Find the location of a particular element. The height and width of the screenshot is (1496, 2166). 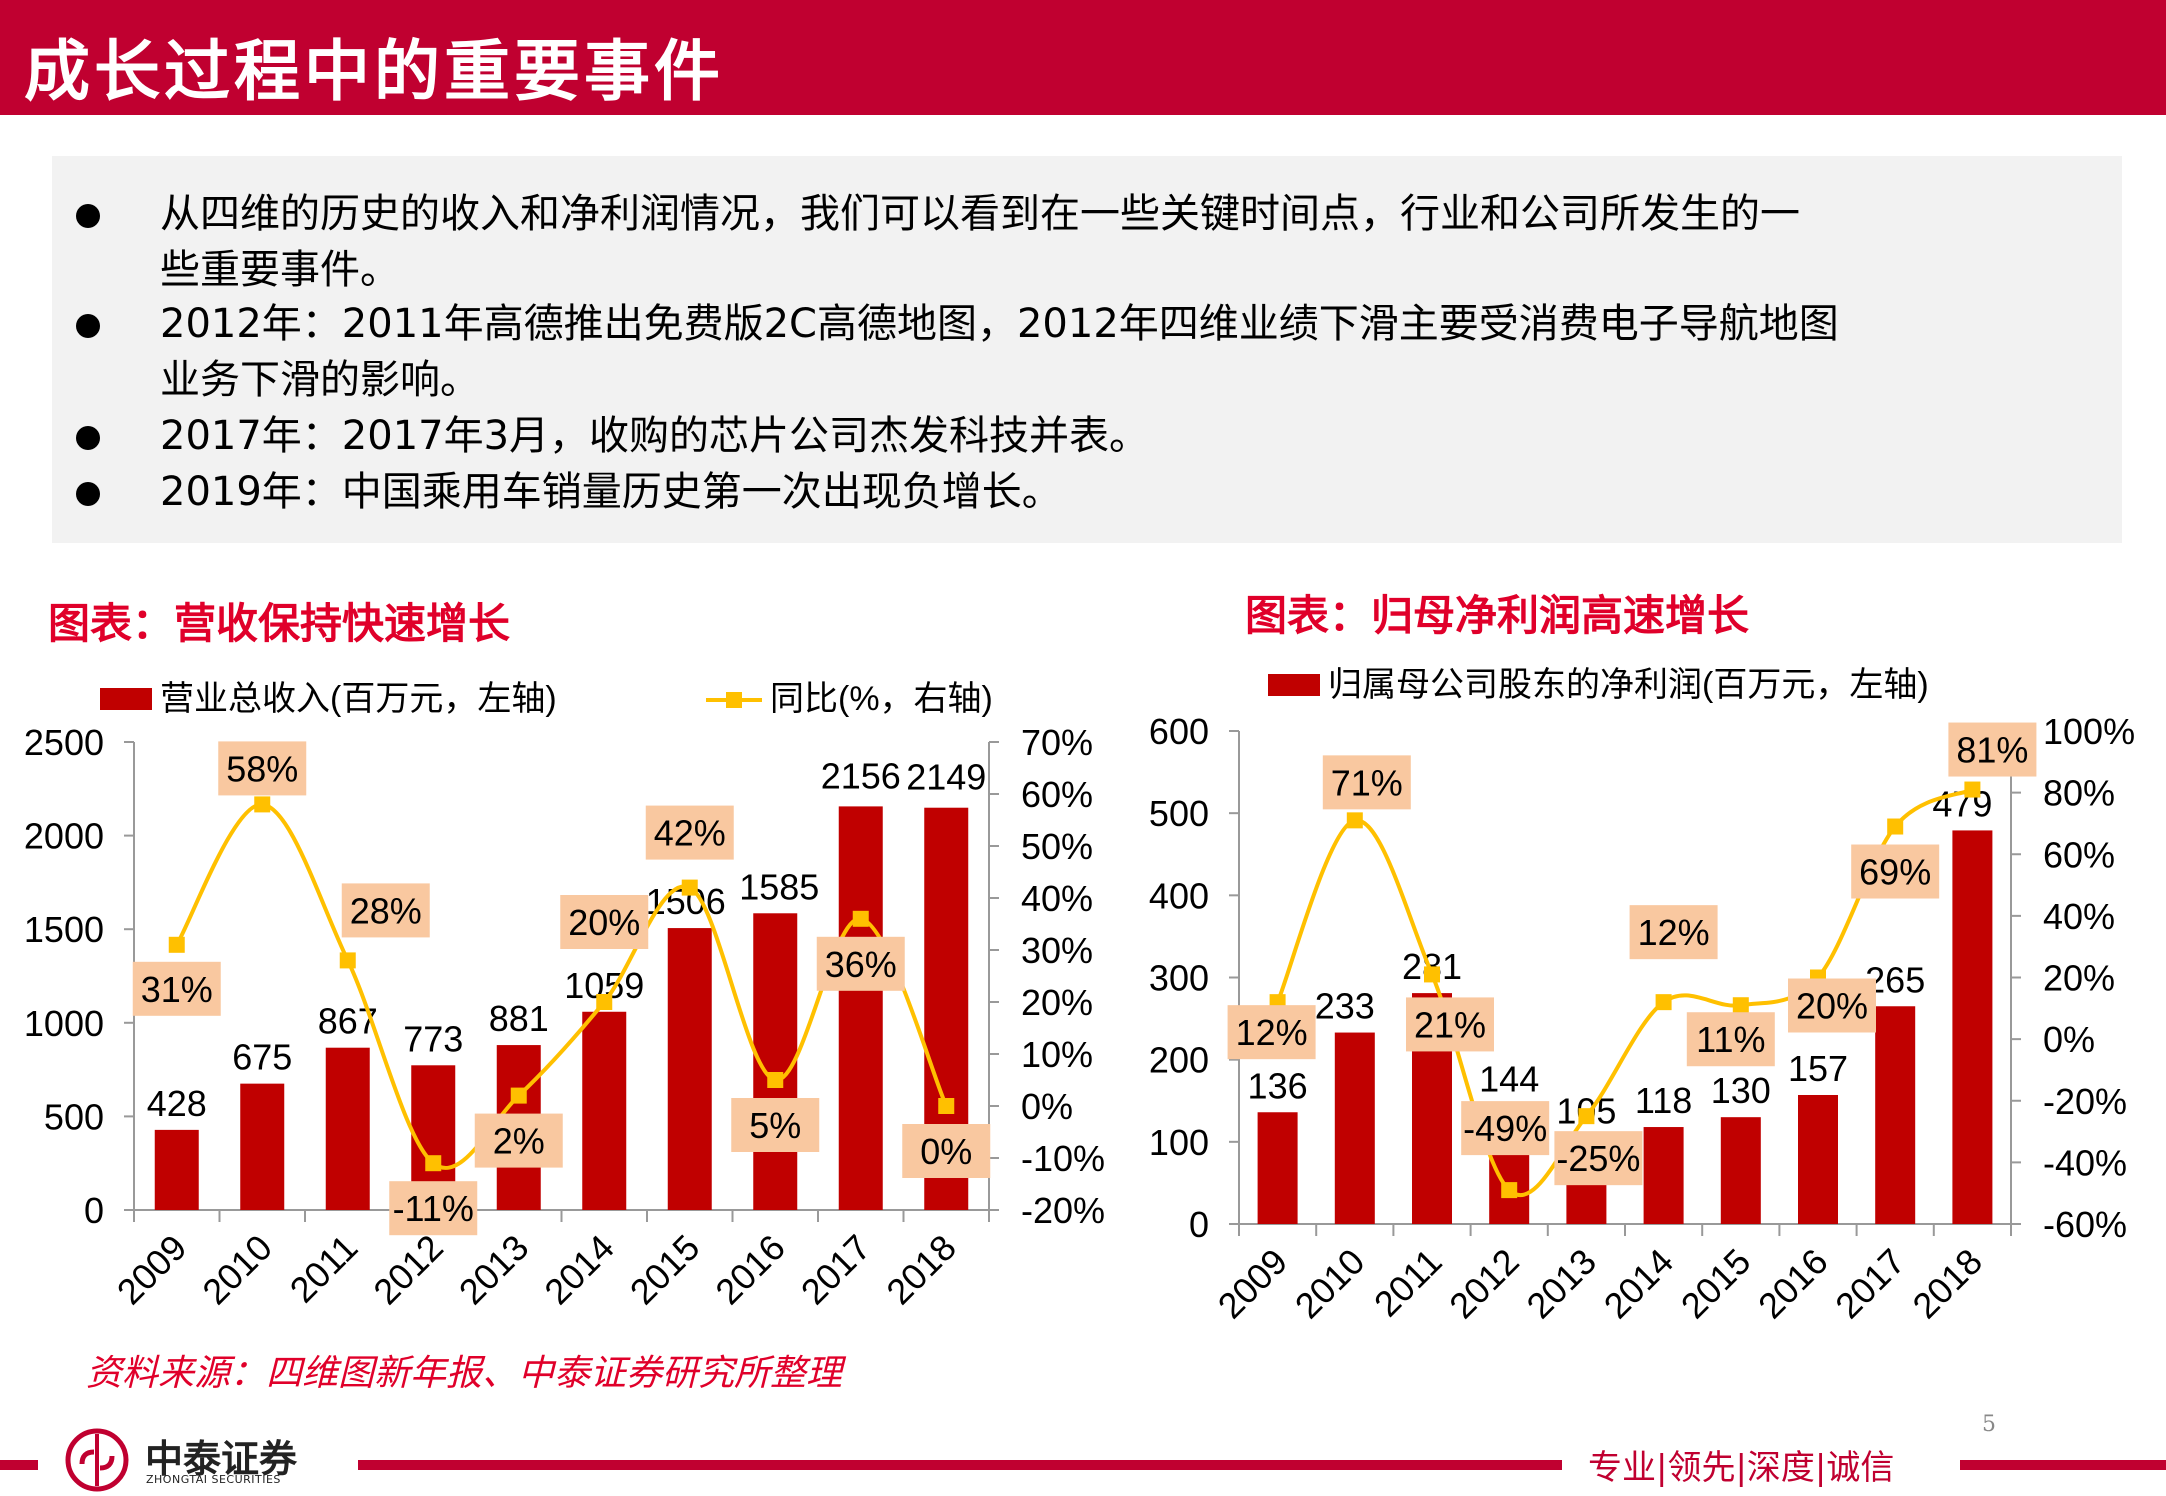

growth-value-label: 5% is located at coordinates (775, 1125).